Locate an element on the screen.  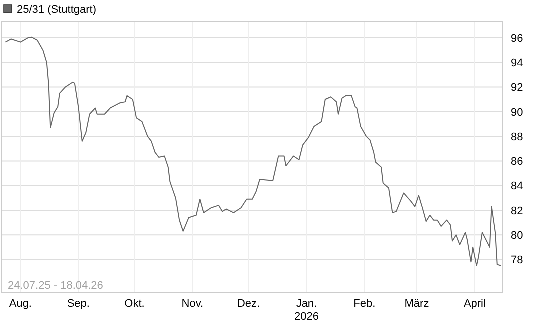
x-tick-label: Jan. 2026 is located at coordinates (306, 310).